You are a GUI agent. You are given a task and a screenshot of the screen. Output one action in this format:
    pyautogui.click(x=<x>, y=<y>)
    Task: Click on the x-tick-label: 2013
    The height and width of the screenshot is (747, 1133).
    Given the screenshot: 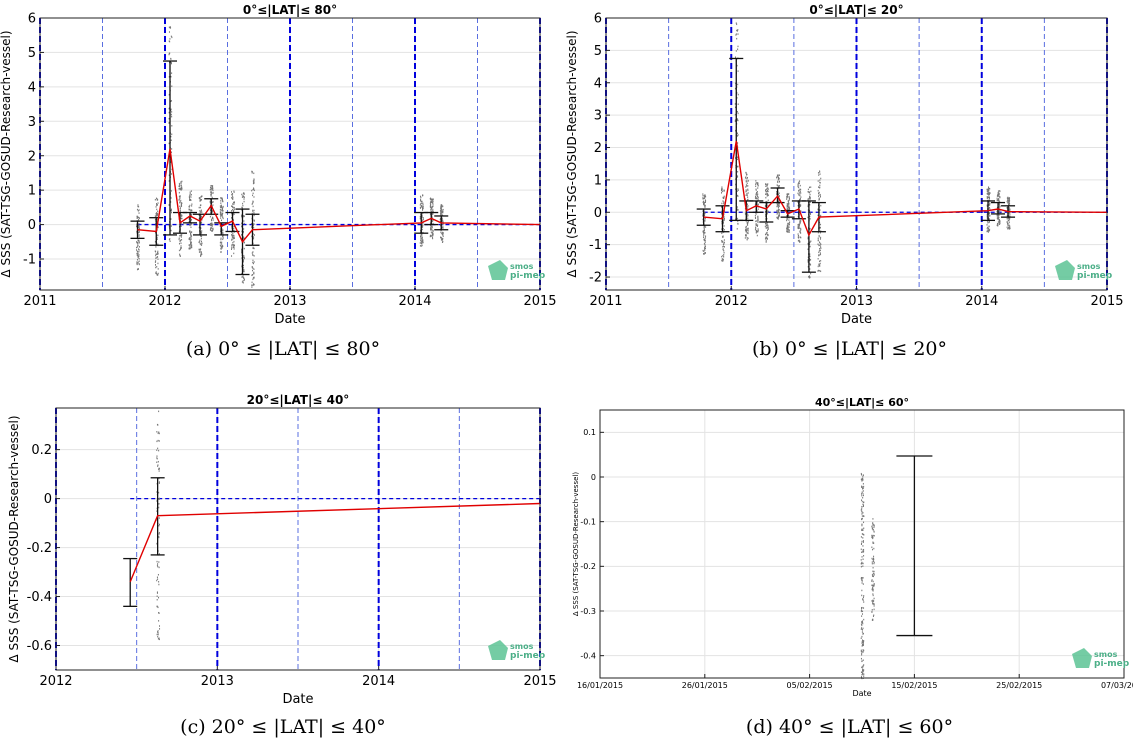 What is the action you would take?
    pyautogui.click(x=289, y=301)
    